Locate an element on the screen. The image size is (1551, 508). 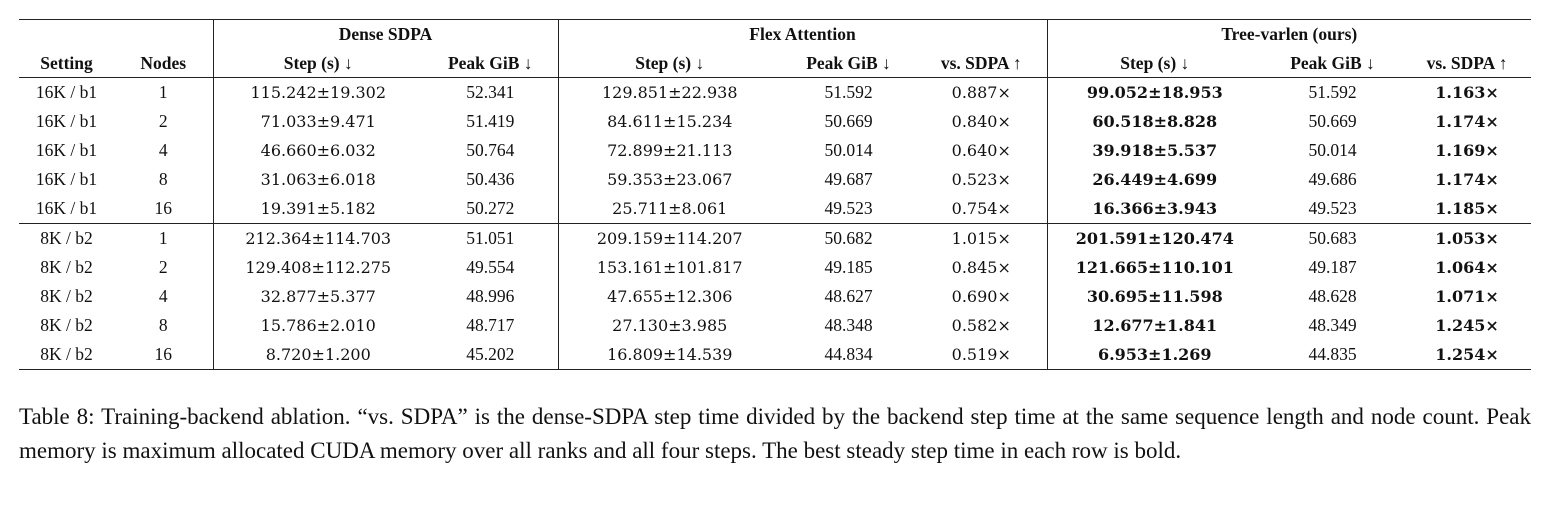
table-cell: 49.187 is located at coordinates (1332, 267).